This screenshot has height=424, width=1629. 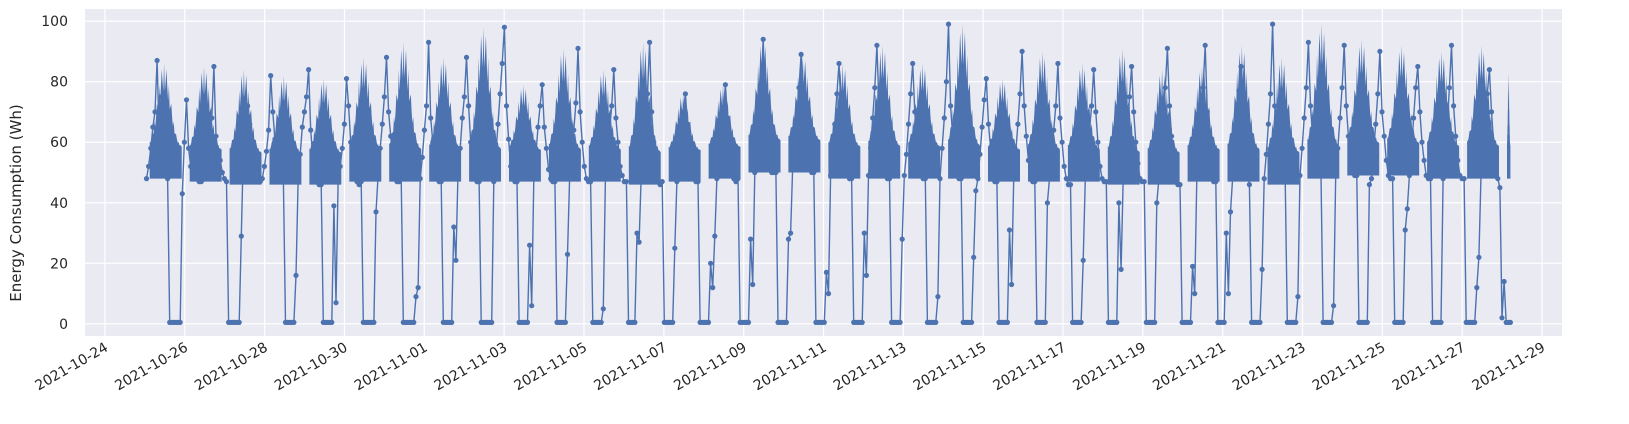 What do you see at coordinates (391, 367) in the screenshot?
I see `x-tick-label: 2021-11-01` at bounding box center [391, 367].